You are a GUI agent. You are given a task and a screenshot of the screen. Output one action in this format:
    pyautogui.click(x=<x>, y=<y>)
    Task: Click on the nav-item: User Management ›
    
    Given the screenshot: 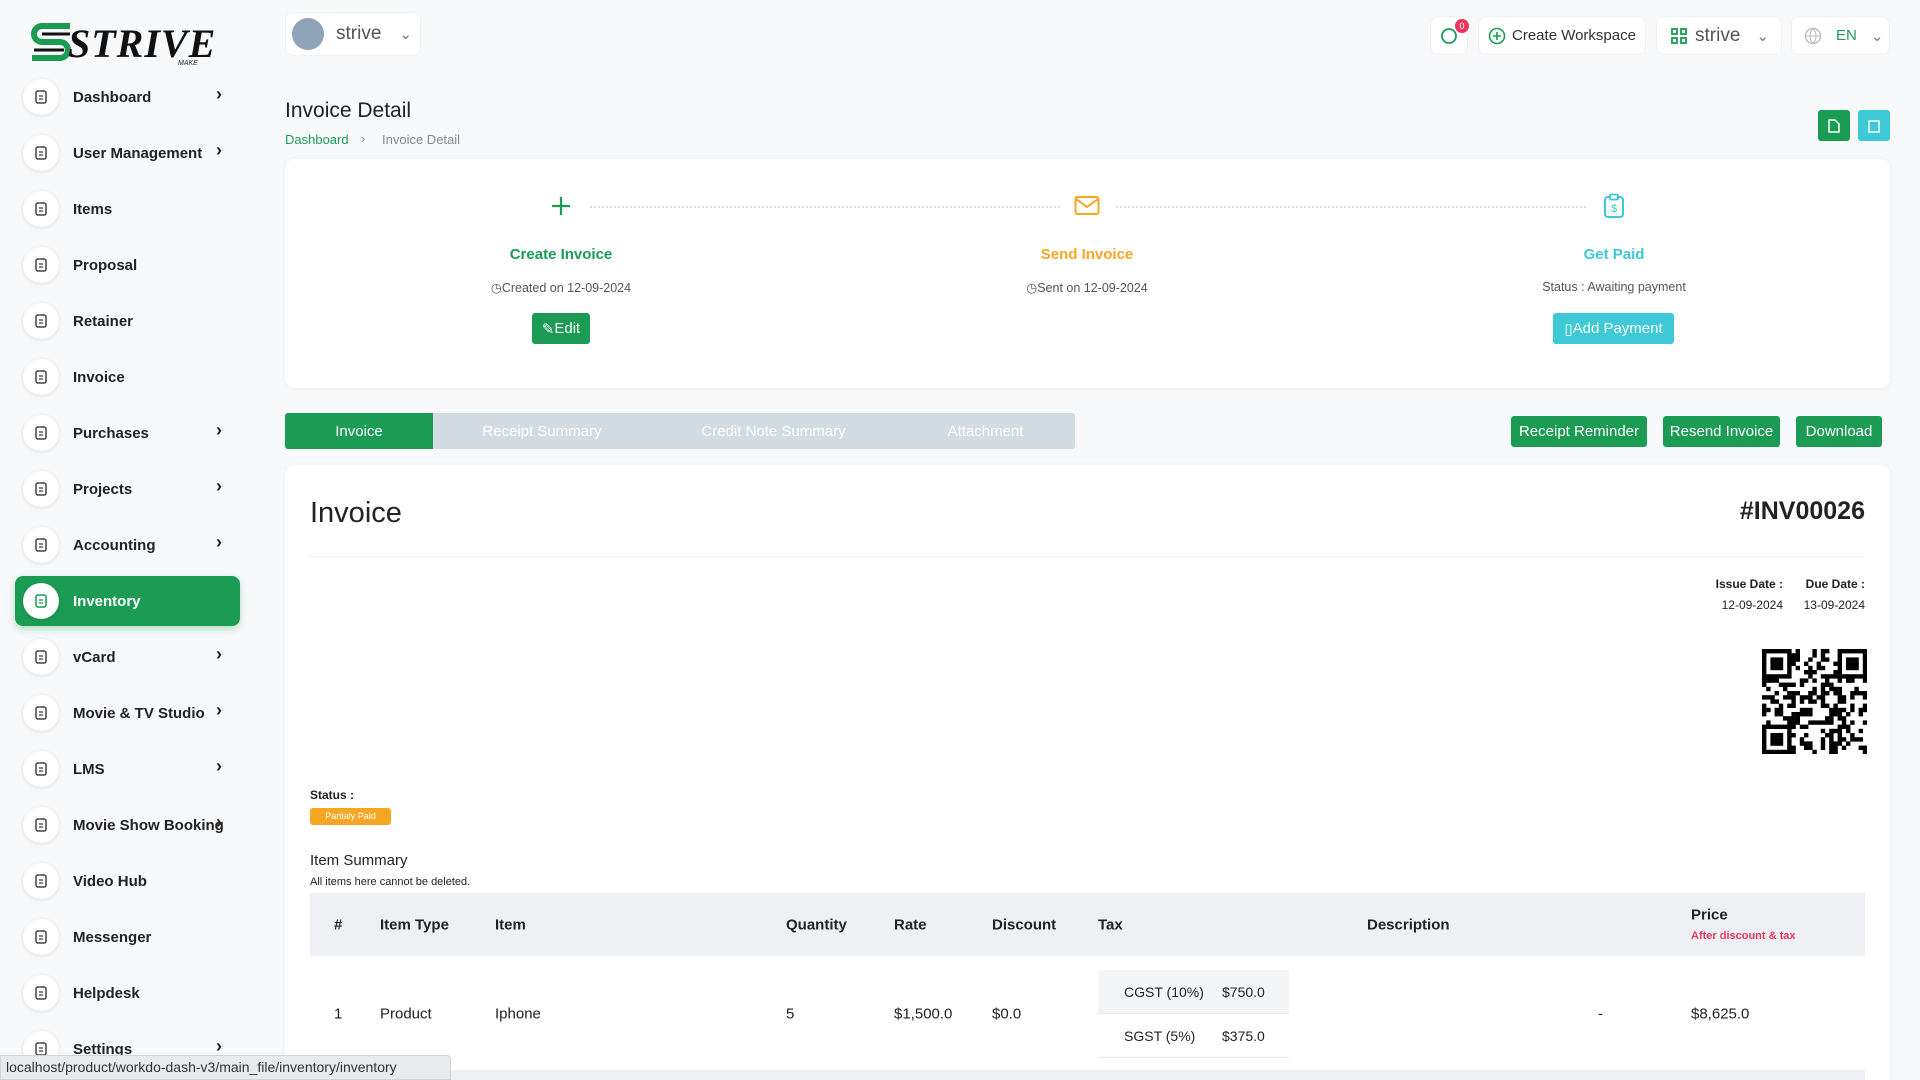 What is the action you would take?
    pyautogui.click(x=127, y=153)
    